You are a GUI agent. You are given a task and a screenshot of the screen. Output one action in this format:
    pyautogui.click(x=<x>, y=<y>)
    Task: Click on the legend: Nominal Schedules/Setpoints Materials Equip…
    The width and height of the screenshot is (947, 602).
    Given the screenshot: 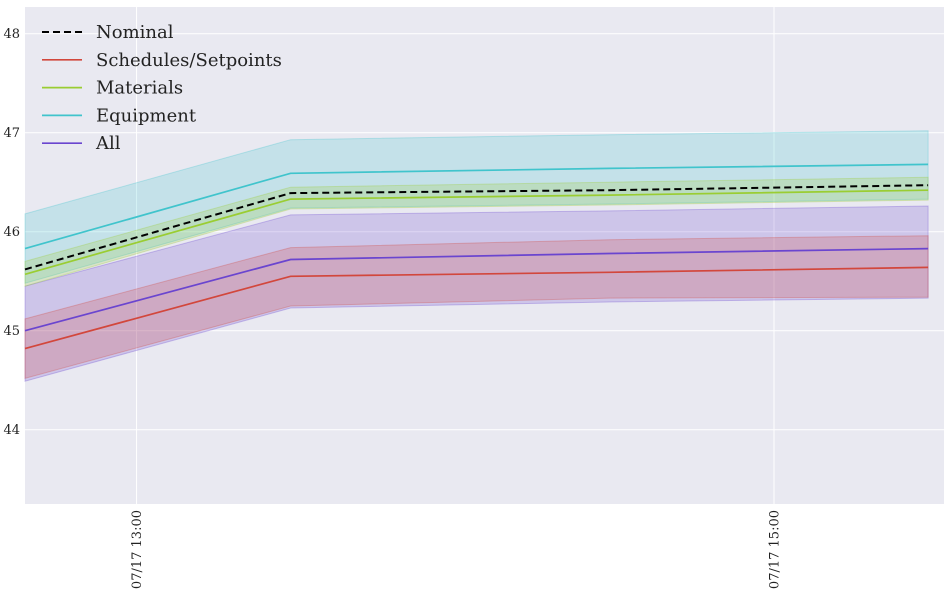 What is the action you would take?
    pyautogui.click(x=162, y=88)
    